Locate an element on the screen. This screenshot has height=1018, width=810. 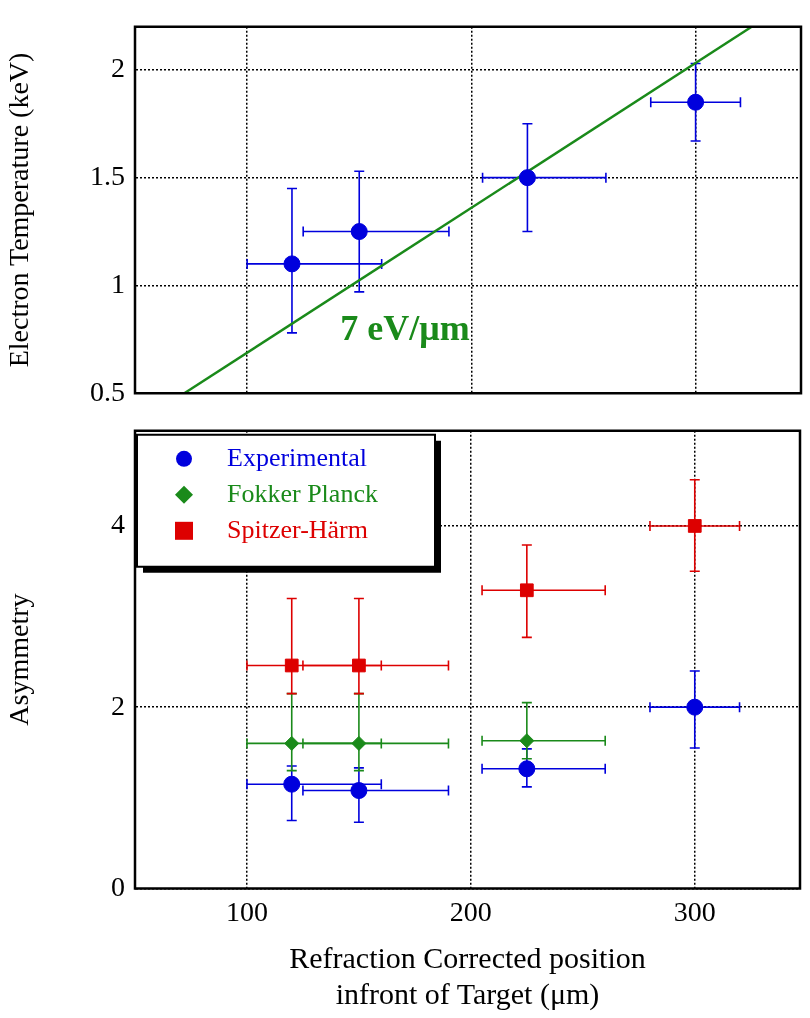
y-tick-label: 4 is located at coordinates (118, 524).